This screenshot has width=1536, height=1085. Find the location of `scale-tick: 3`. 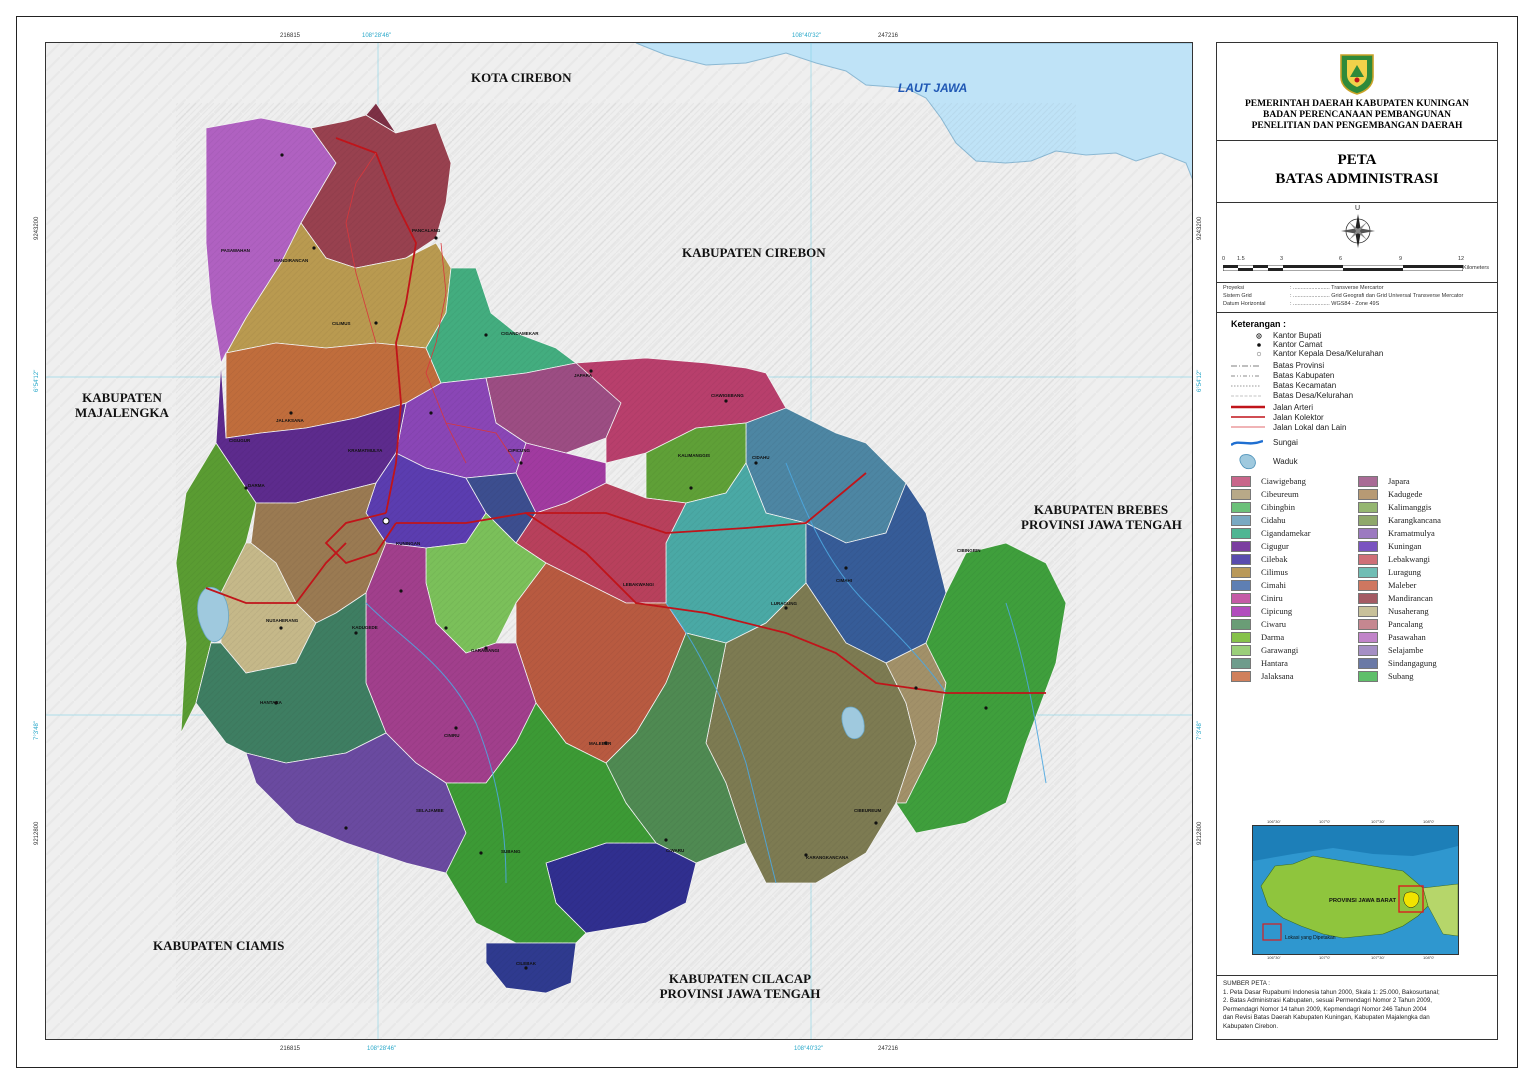

scale-tick: 3 is located at coordinates (1282, 259).